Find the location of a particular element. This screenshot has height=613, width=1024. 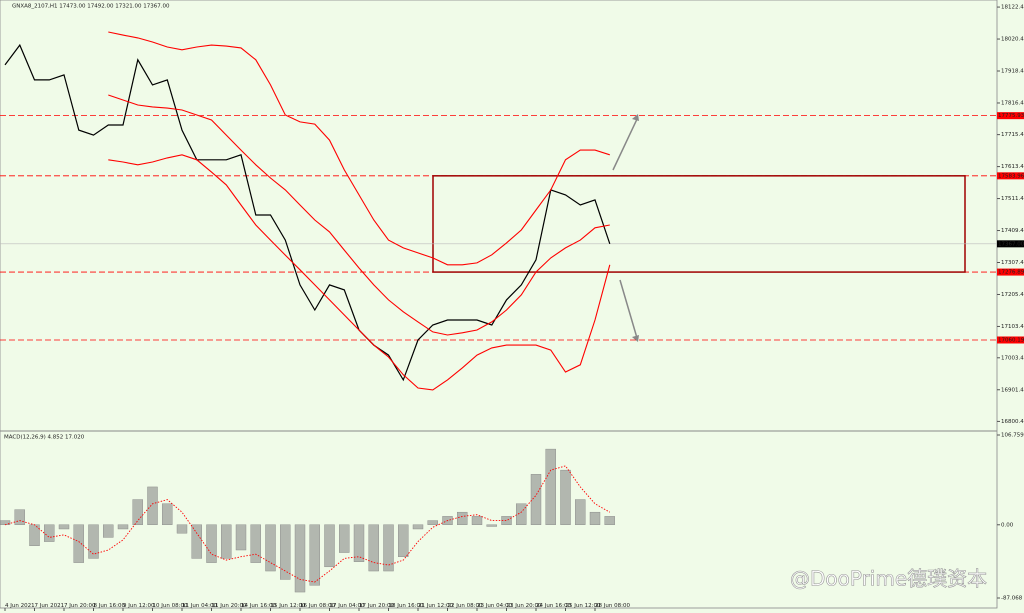

y-tick-label: 0.00 is located at coordinates (1007, 525).